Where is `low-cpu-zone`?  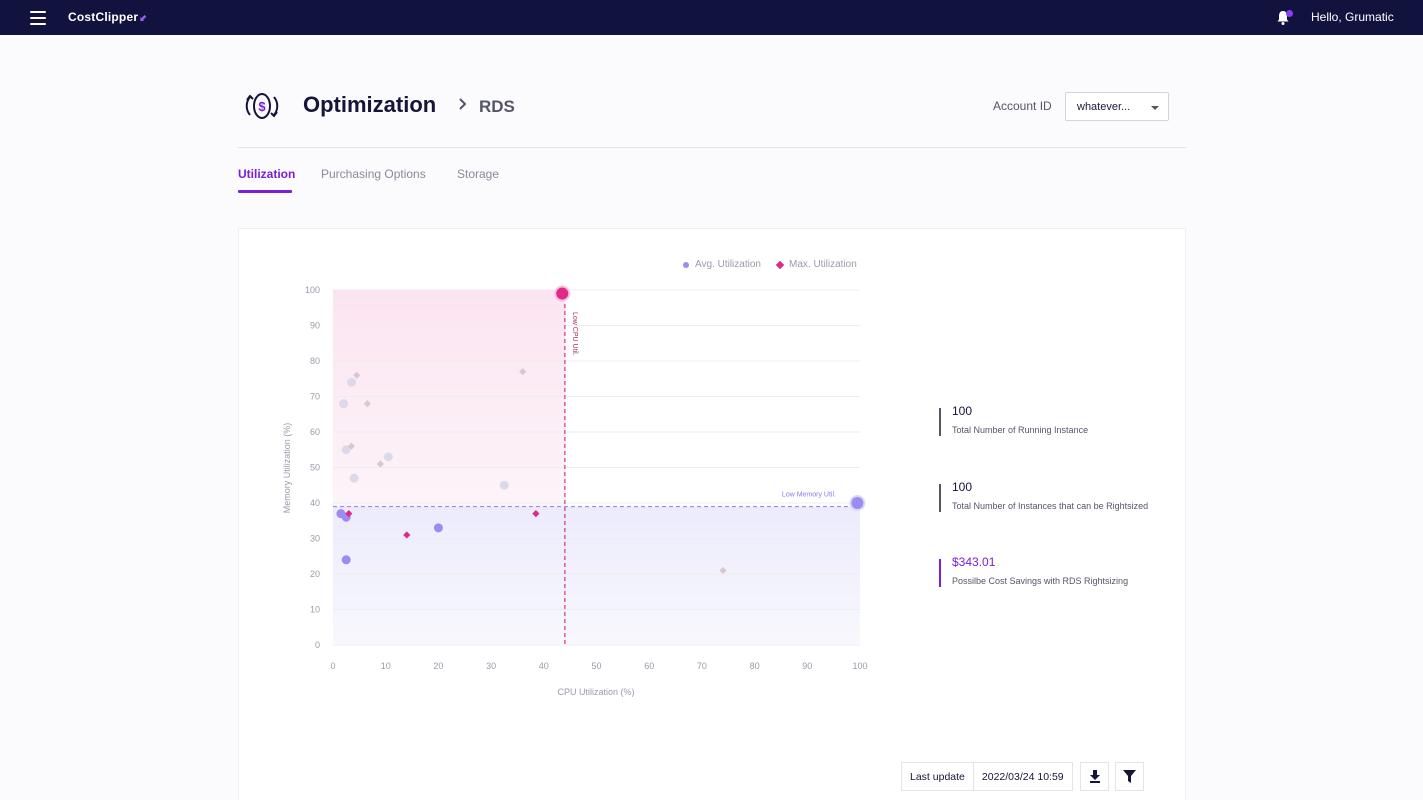 low-cpu-zone is located at coordinates (449, 398).